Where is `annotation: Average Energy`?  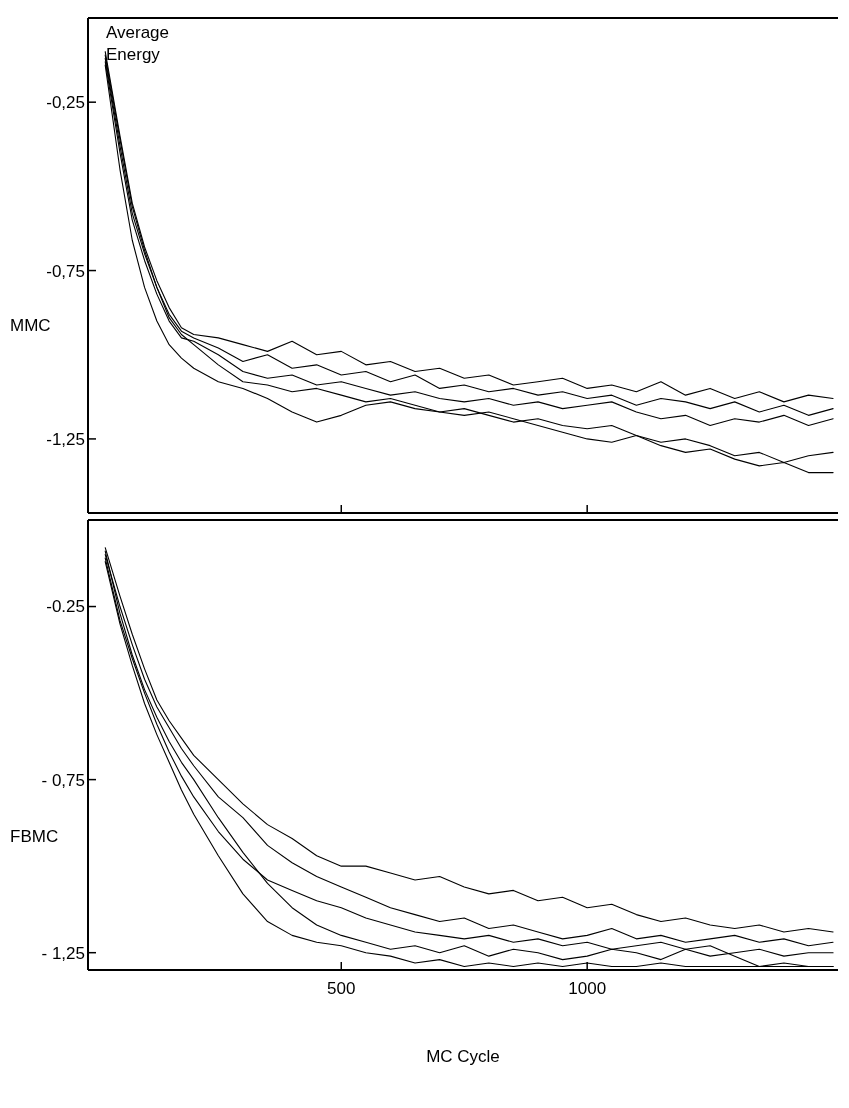 annotation: Average Energy is located at coordinates (138, 43).